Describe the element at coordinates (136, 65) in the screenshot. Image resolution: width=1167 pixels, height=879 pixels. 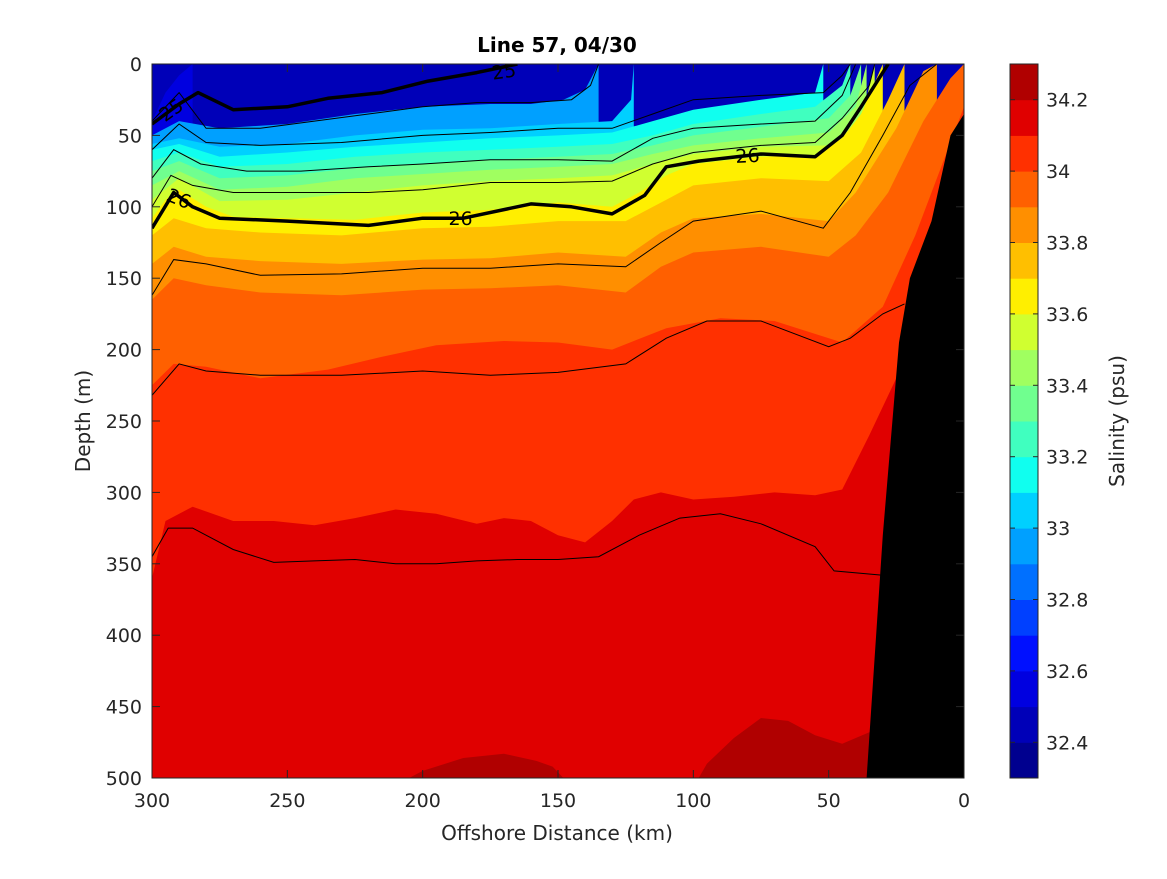
I see `y-tick-label: 0` at that location.